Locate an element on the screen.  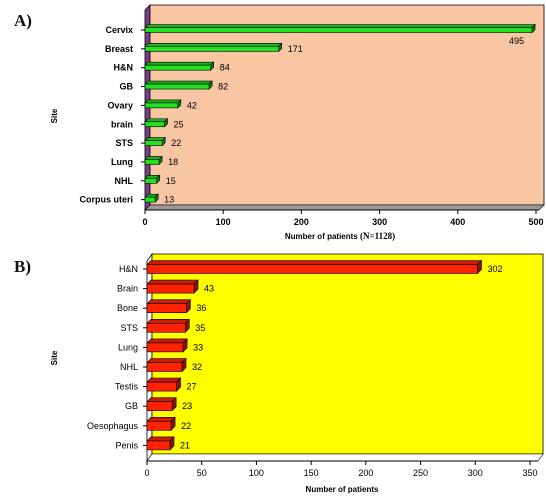
panel-b-value-label: 35 is located at coordinates (200, 328).